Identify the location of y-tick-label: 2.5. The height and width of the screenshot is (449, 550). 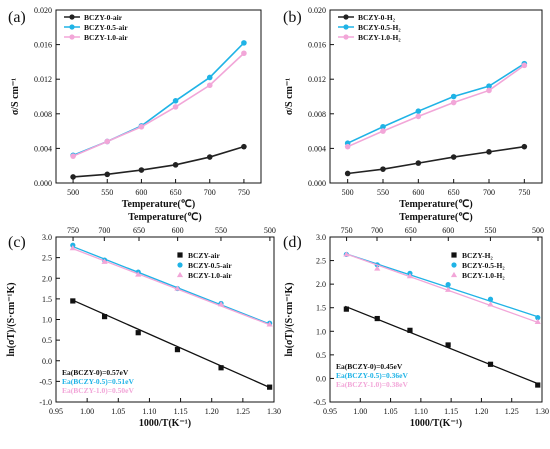
(321, 261).